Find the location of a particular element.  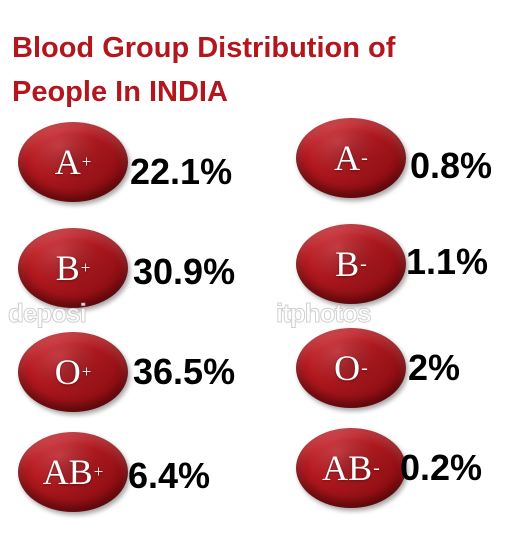

value-b-positive: 30.9% is located at coordinates (184, 271).